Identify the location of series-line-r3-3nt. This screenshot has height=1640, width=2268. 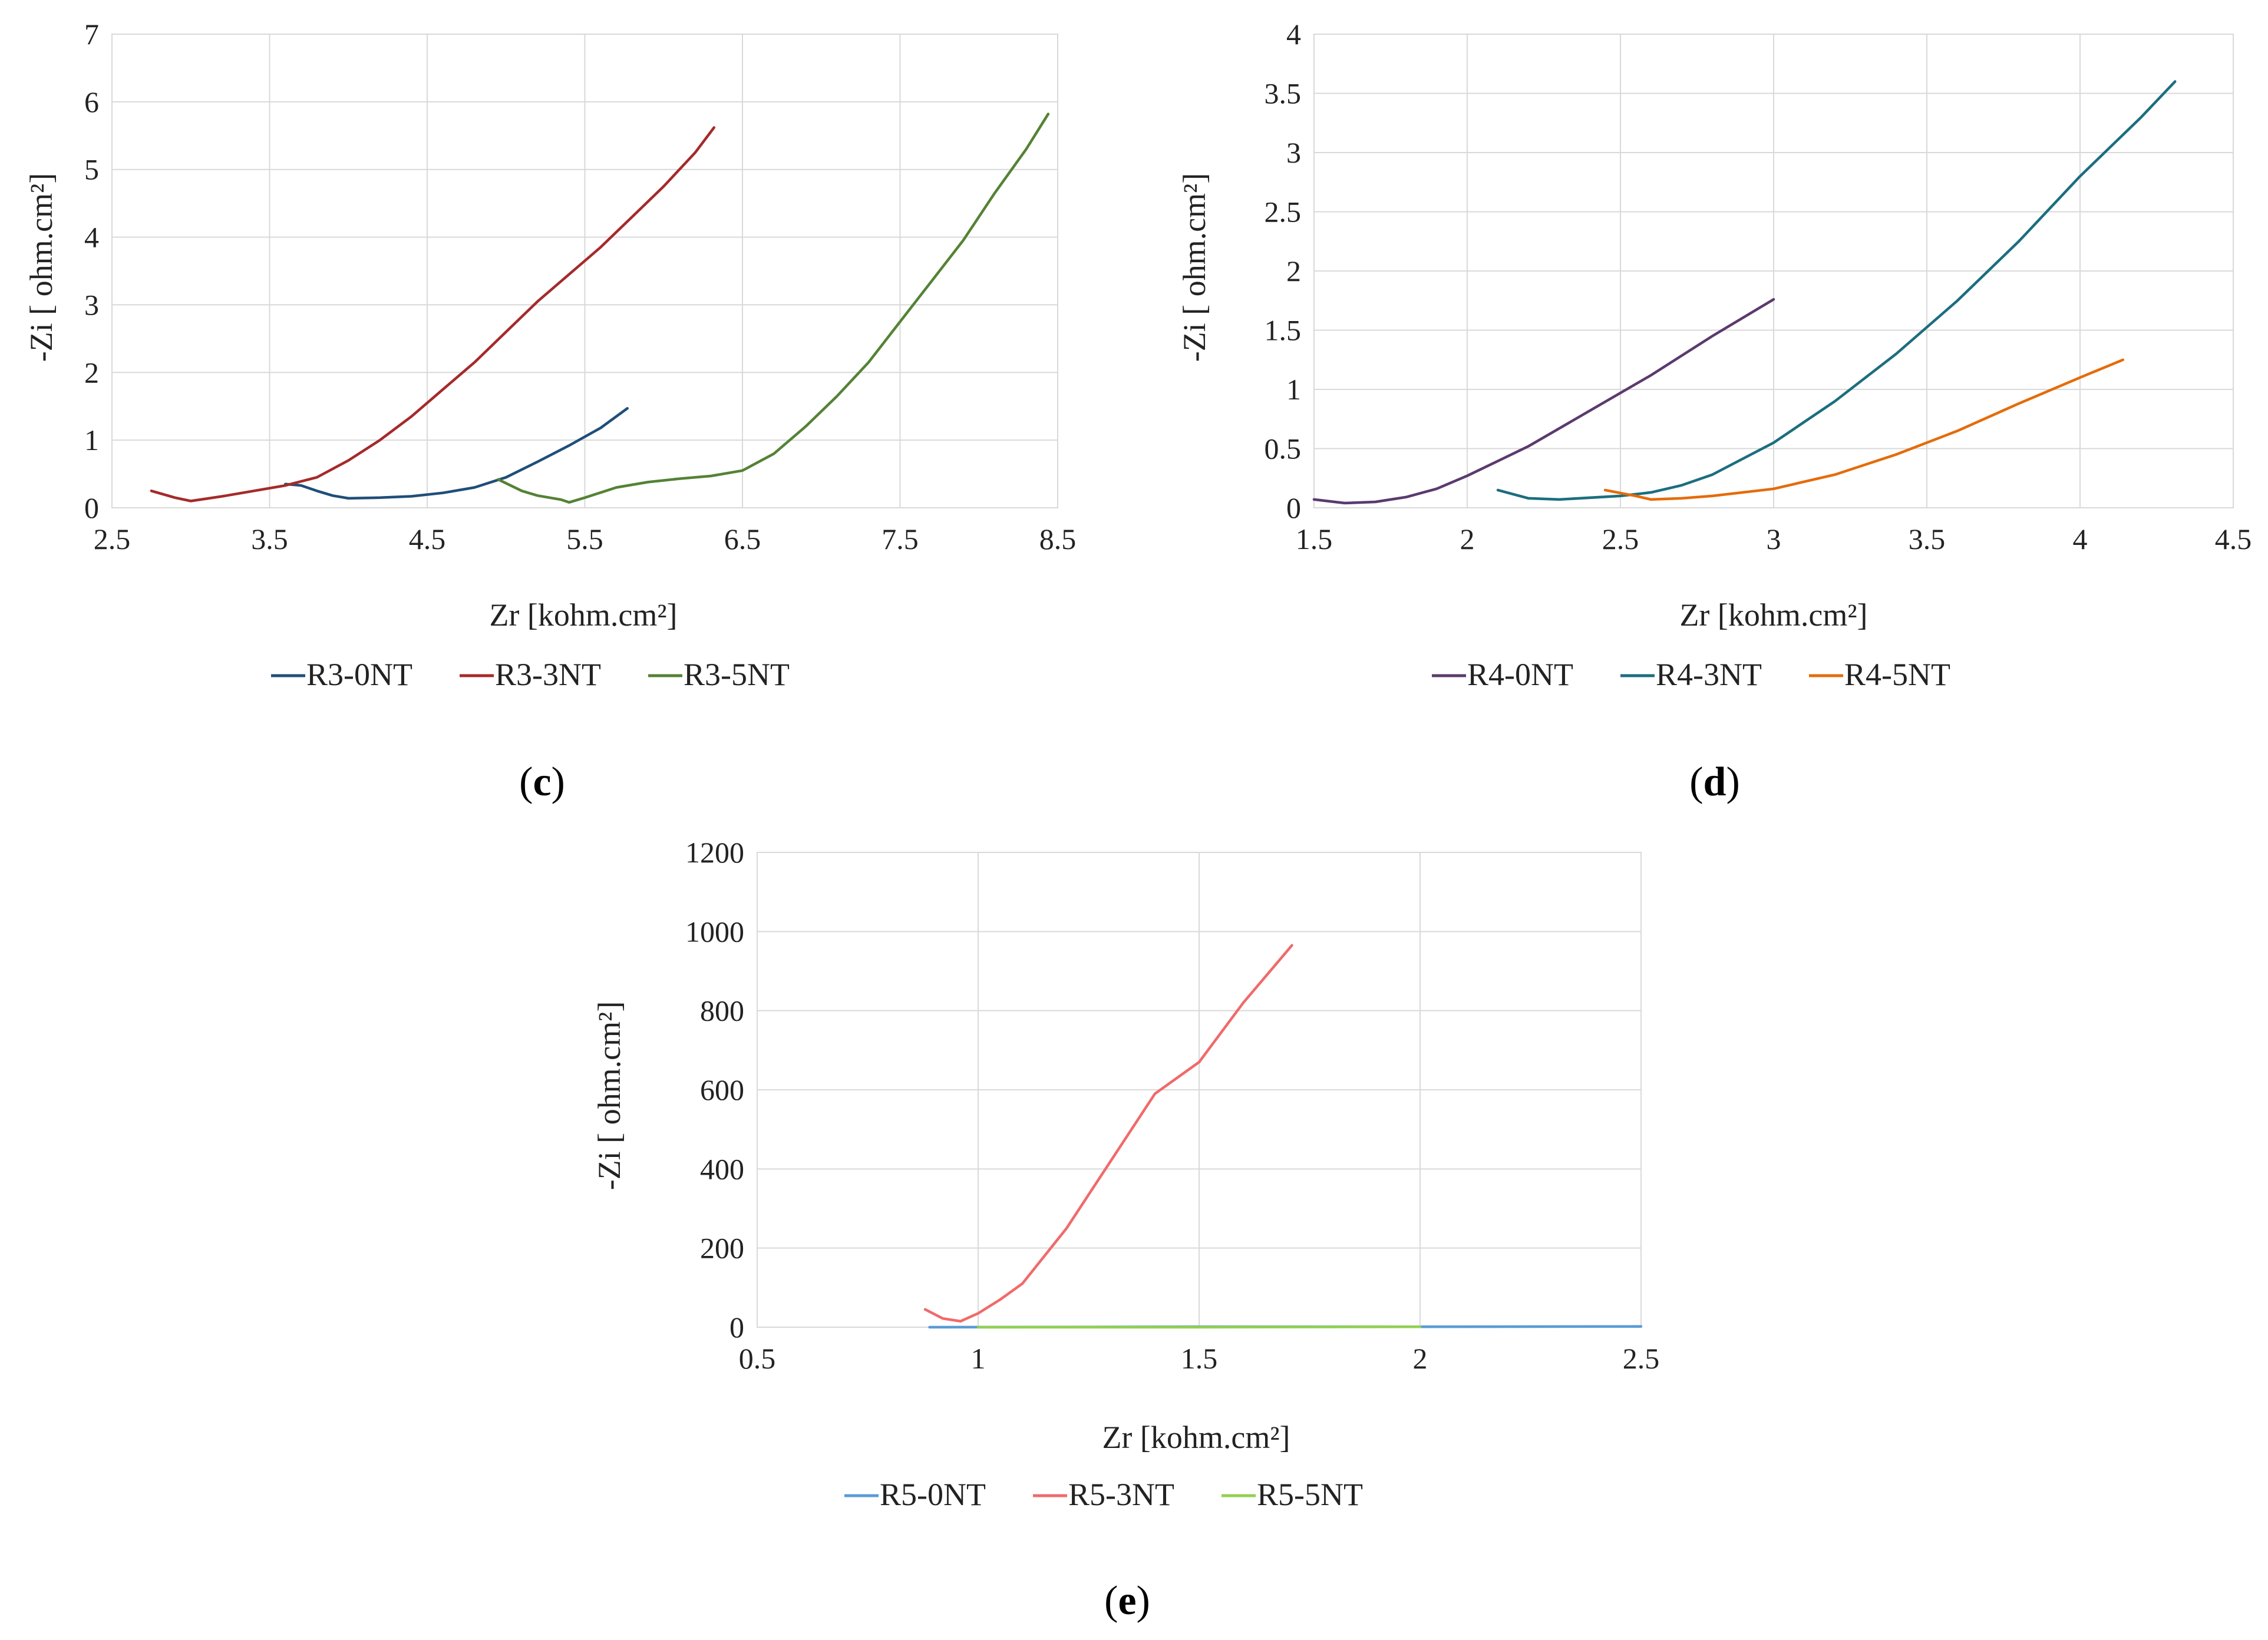
(433, 314).